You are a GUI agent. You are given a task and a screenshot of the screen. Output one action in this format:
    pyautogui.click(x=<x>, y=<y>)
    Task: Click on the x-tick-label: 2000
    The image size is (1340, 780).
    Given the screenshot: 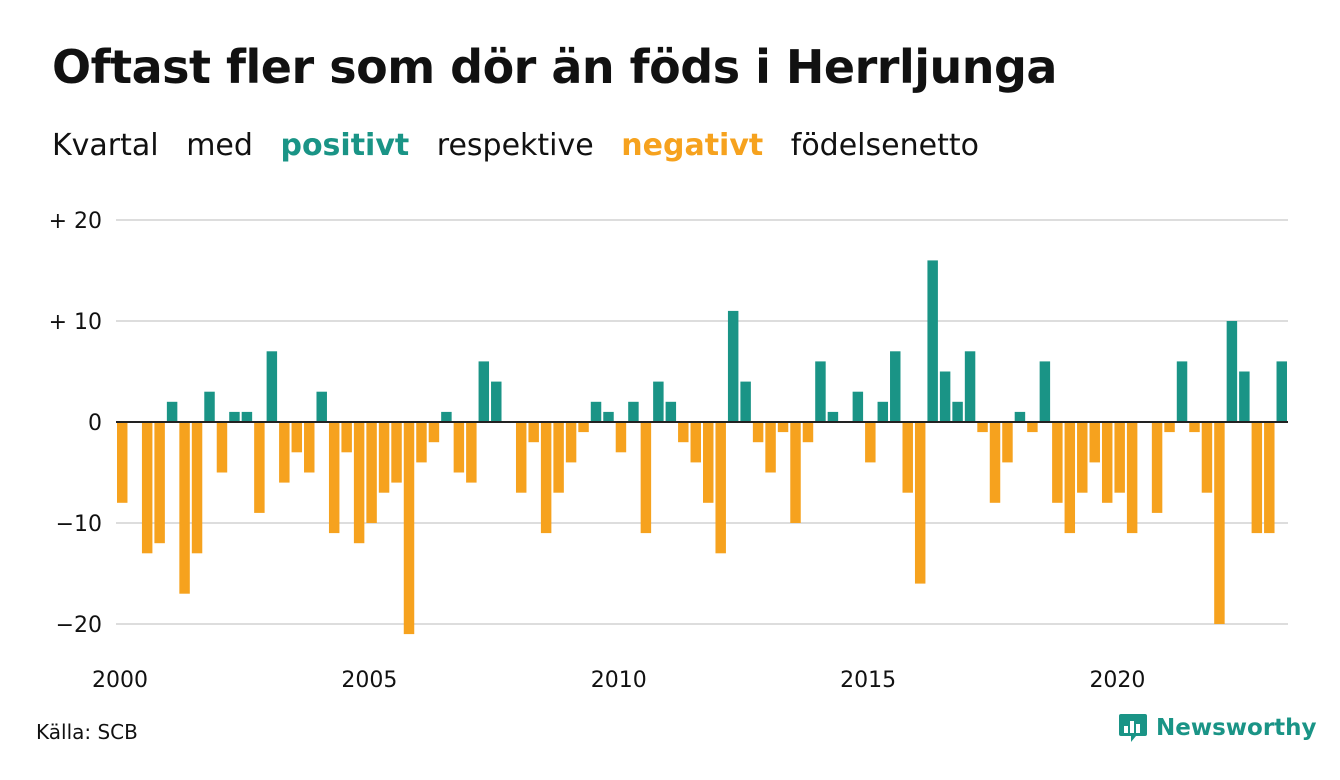 What is the action you would take?
    pyautogui.click(x=120, y=680)
    